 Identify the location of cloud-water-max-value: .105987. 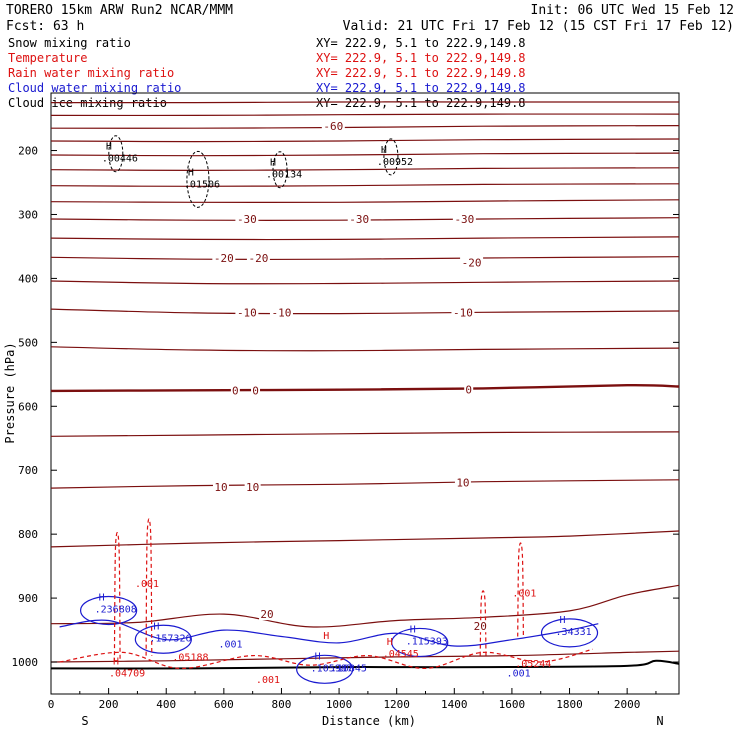
(332, 668).